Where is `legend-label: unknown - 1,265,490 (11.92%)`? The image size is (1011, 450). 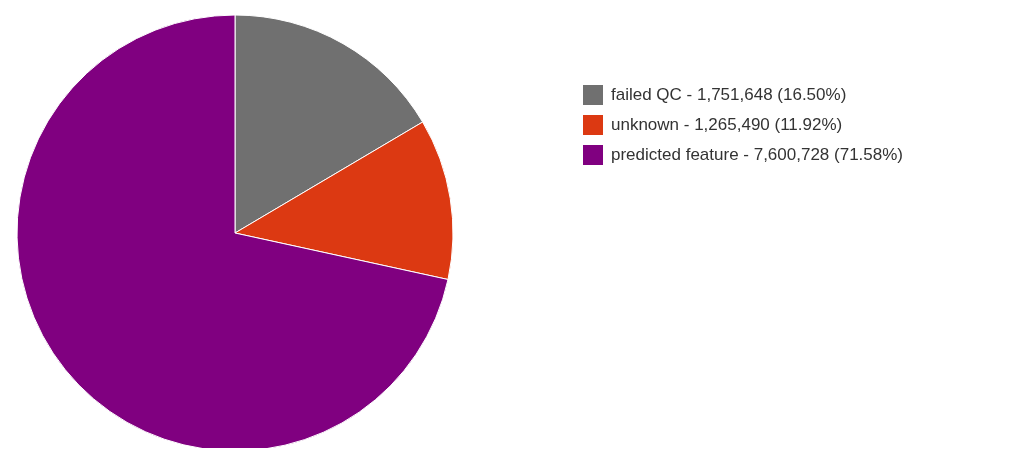 legend-label: unknown - 1,265,490 (11.92%) is located at coordinates (727, 125).